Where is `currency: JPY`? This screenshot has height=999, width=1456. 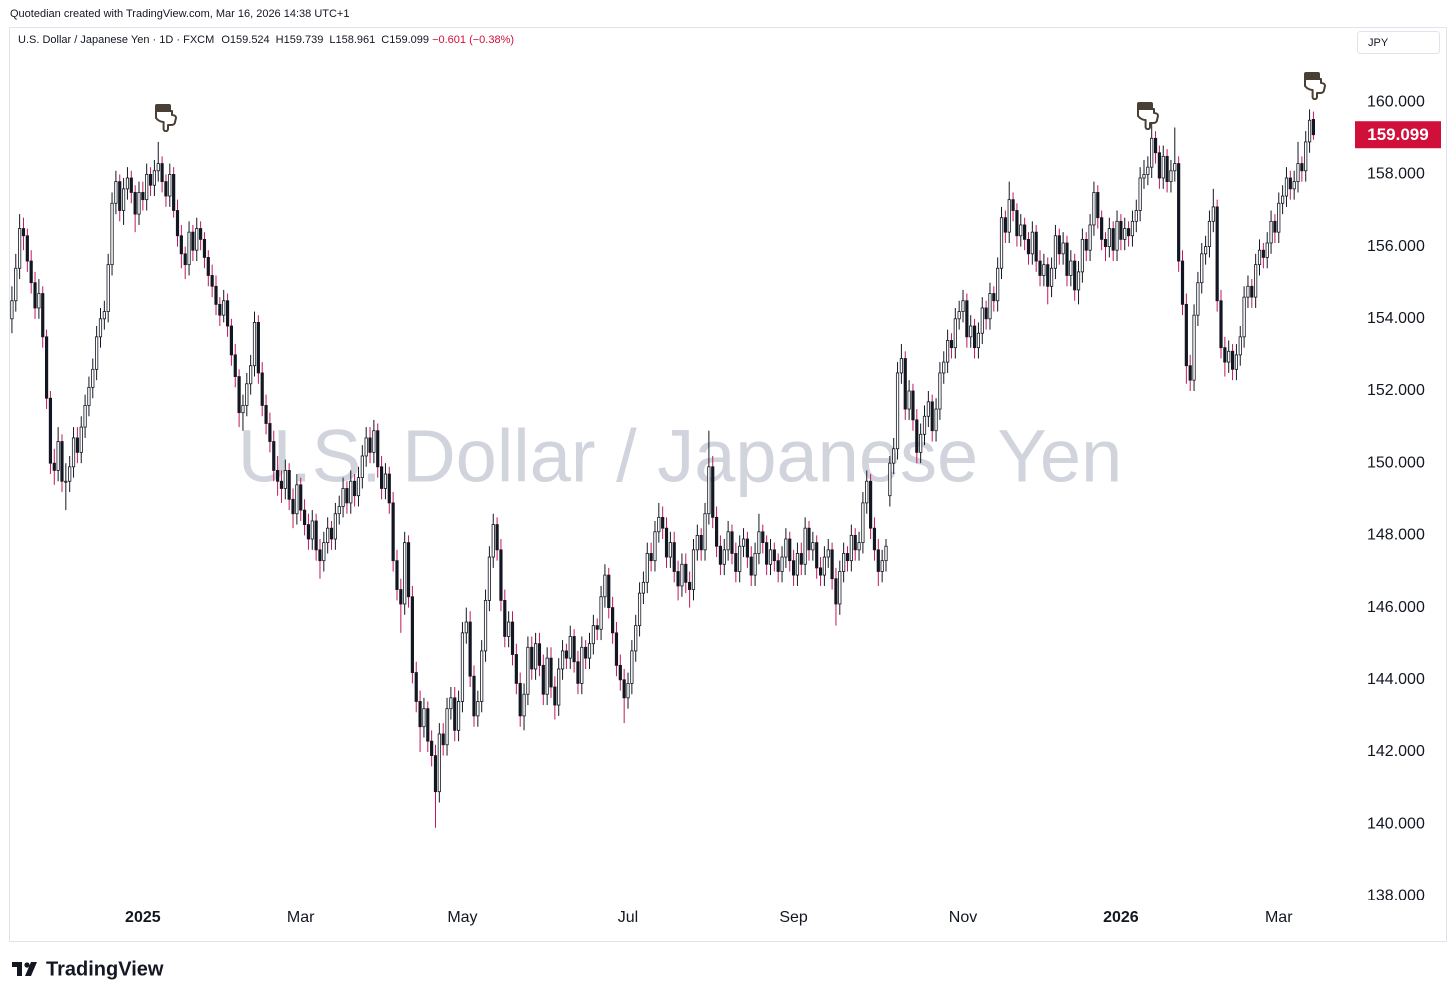
currency: JPY is located at coordinates (1378, 43).